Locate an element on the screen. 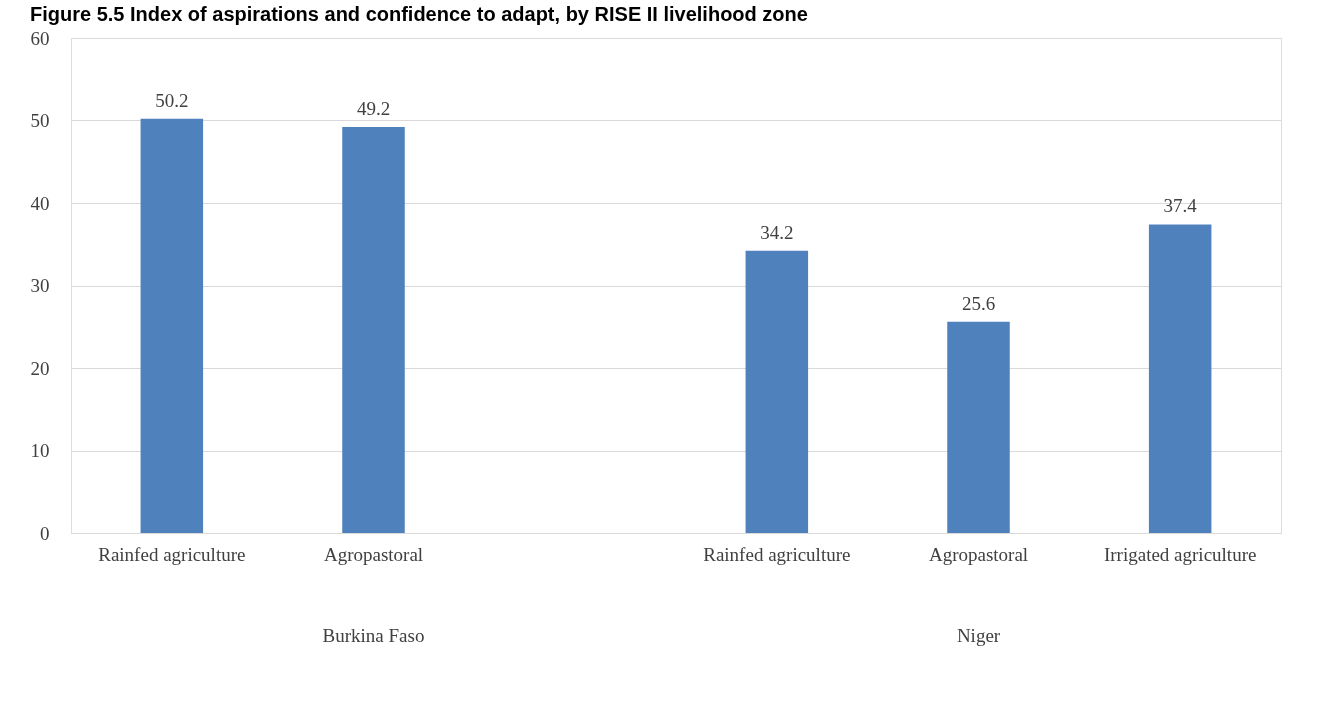 This screenshot has width=1341, height=715. text: Niger is located at coordinates (978, 635).